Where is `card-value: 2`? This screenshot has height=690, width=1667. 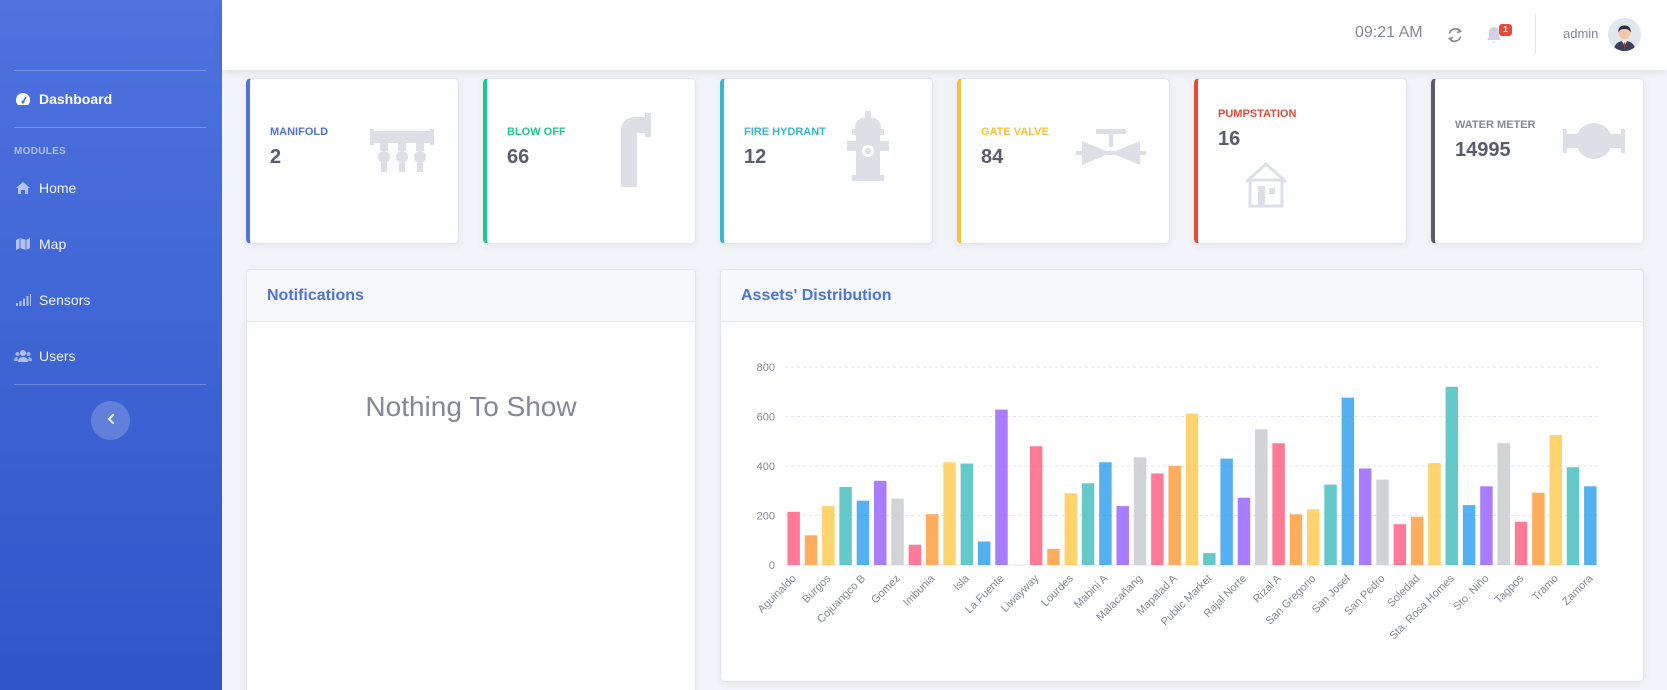 card-value: 2 is located at coordinates (276, 157).